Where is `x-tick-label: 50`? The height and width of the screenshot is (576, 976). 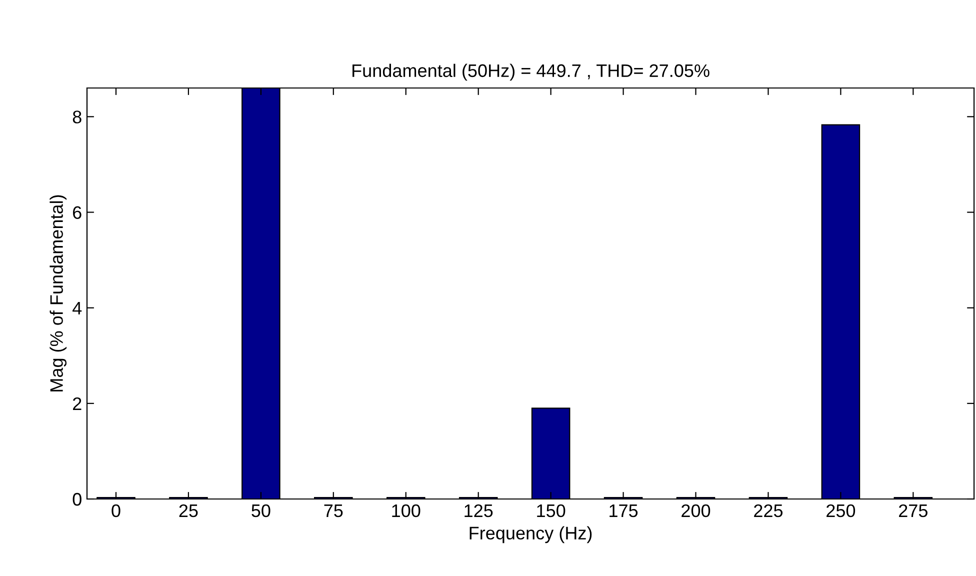 x-tick-label: 50 is located at coordinates (261, 511).